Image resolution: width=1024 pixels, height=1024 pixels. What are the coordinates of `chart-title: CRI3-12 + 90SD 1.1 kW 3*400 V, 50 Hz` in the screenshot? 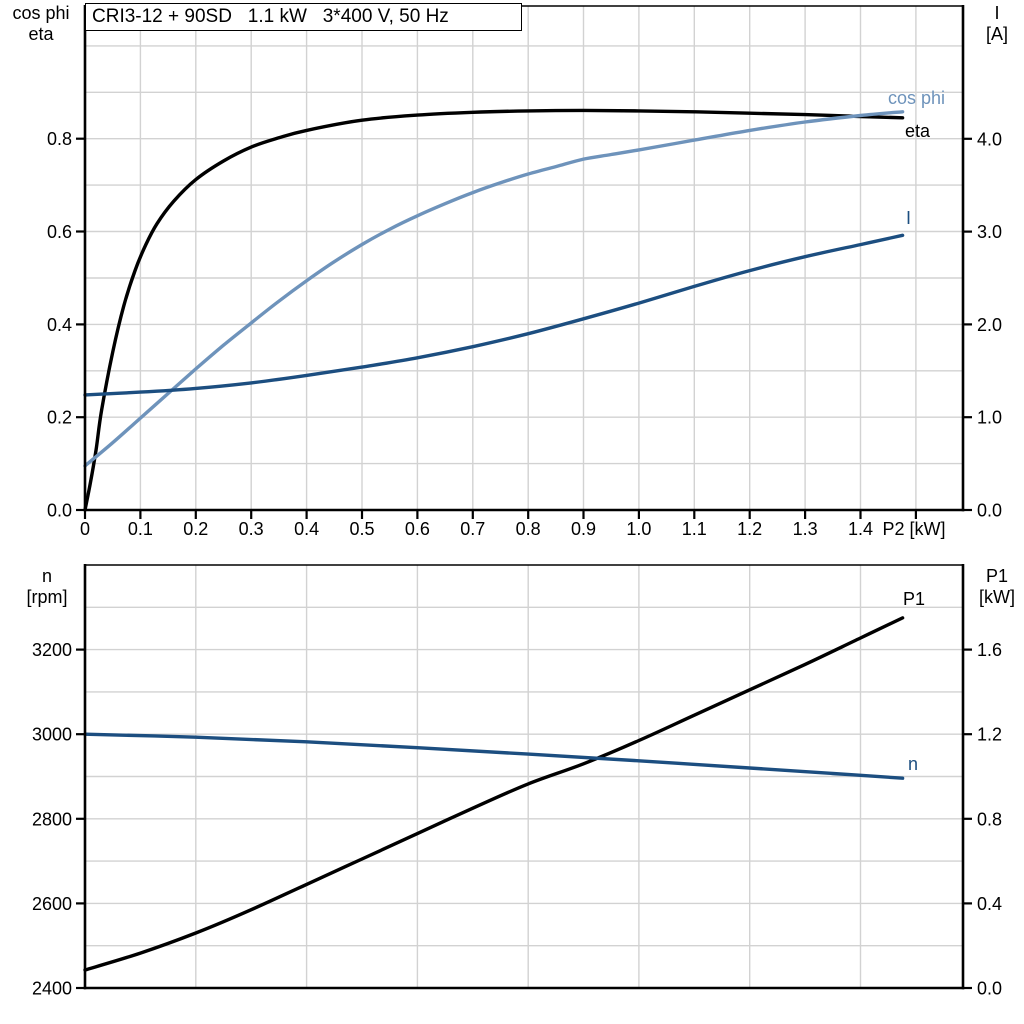 It's located at (270, 16).